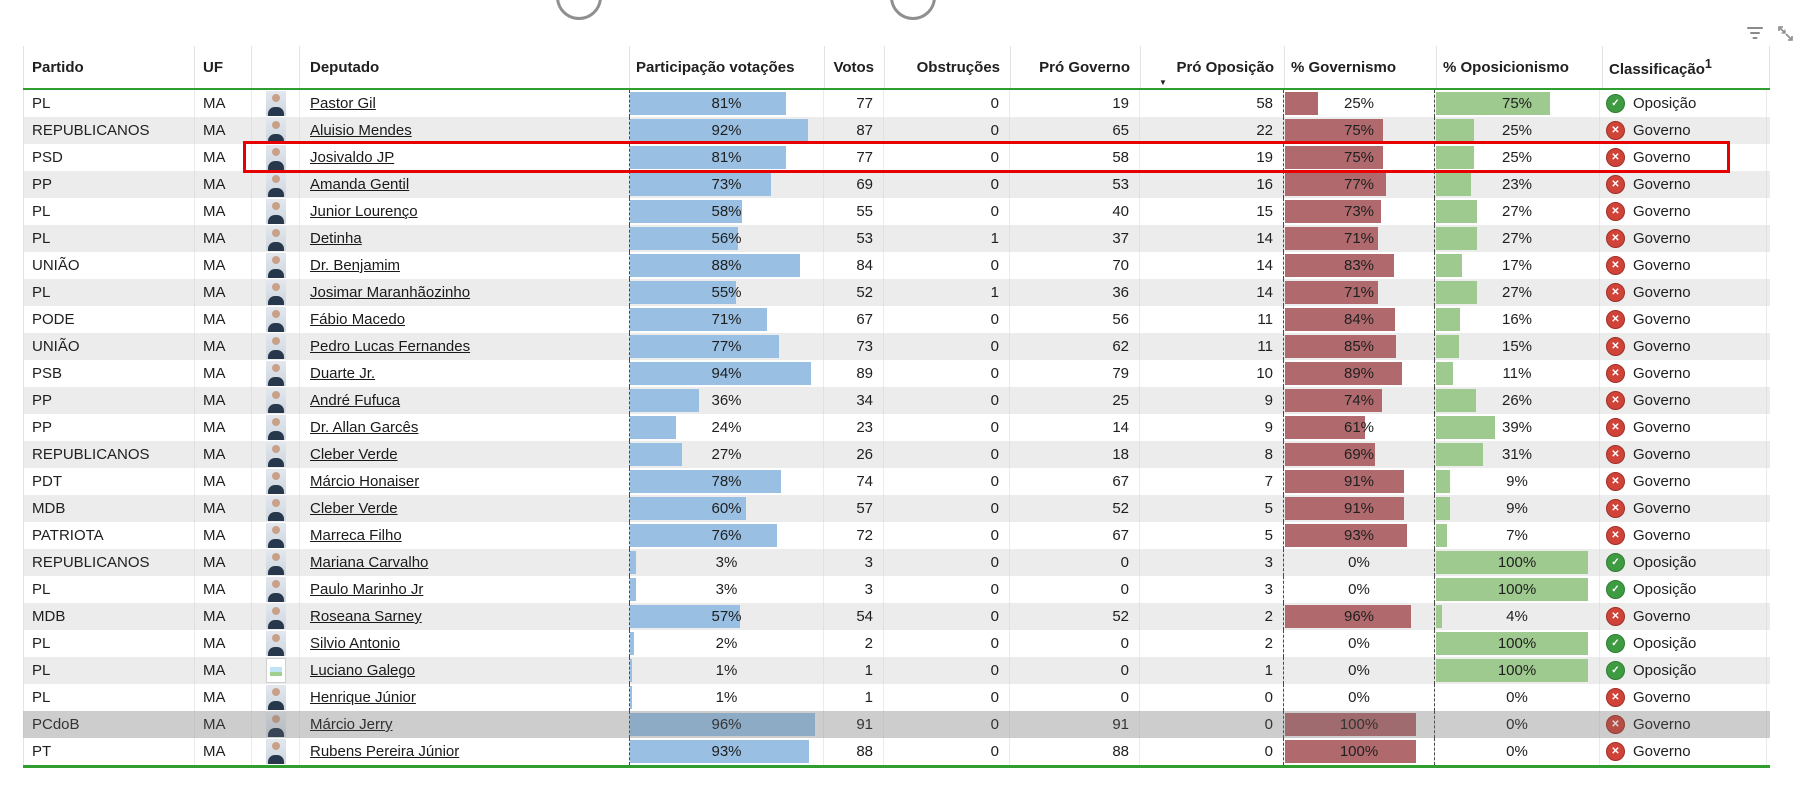 This screenshot has width=1806, height=806. Describe the element at coordinates (361, 130) in the screenshot. I see `deputy-link: Aluisio Mendes` at that location.